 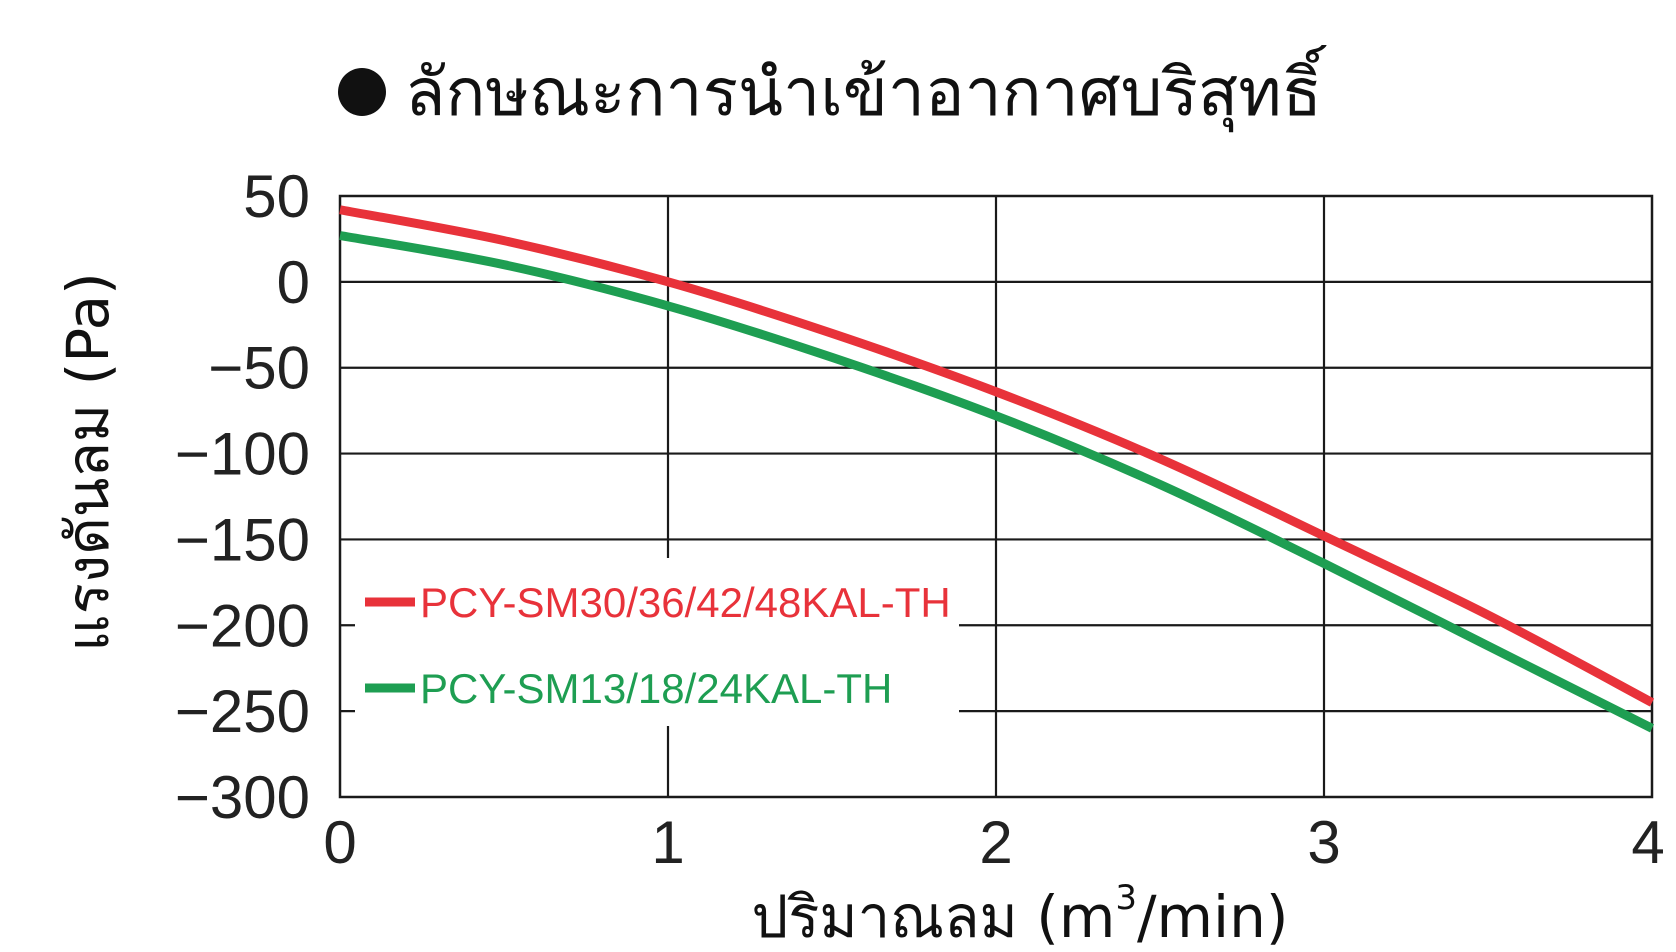 What do you see at coordinates (276, 196) in the screenshot?
I see `y-tick-label: 50` at bounding box center [276, 196].